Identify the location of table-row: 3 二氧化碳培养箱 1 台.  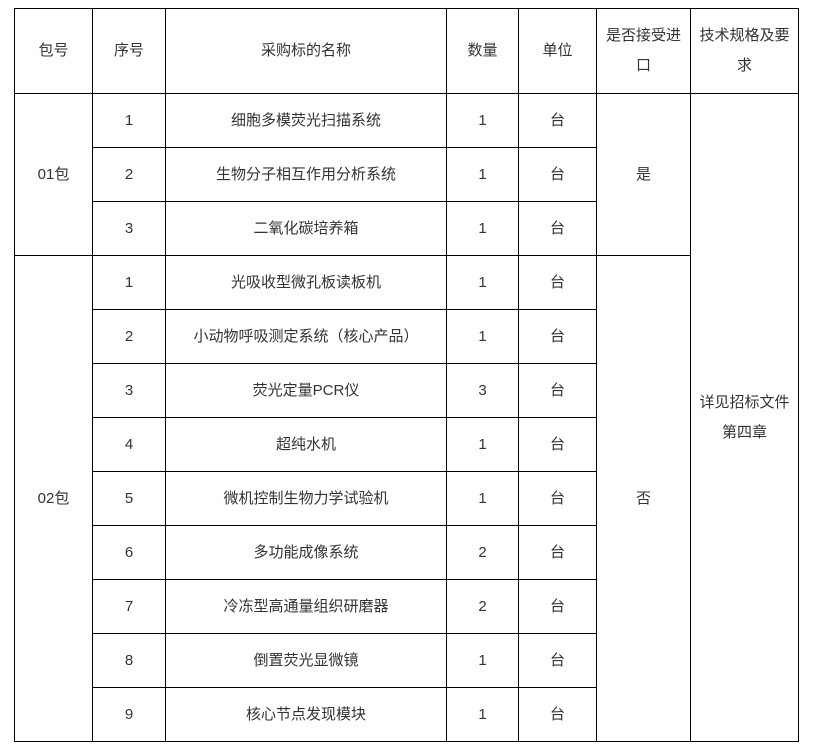
(407, 228).